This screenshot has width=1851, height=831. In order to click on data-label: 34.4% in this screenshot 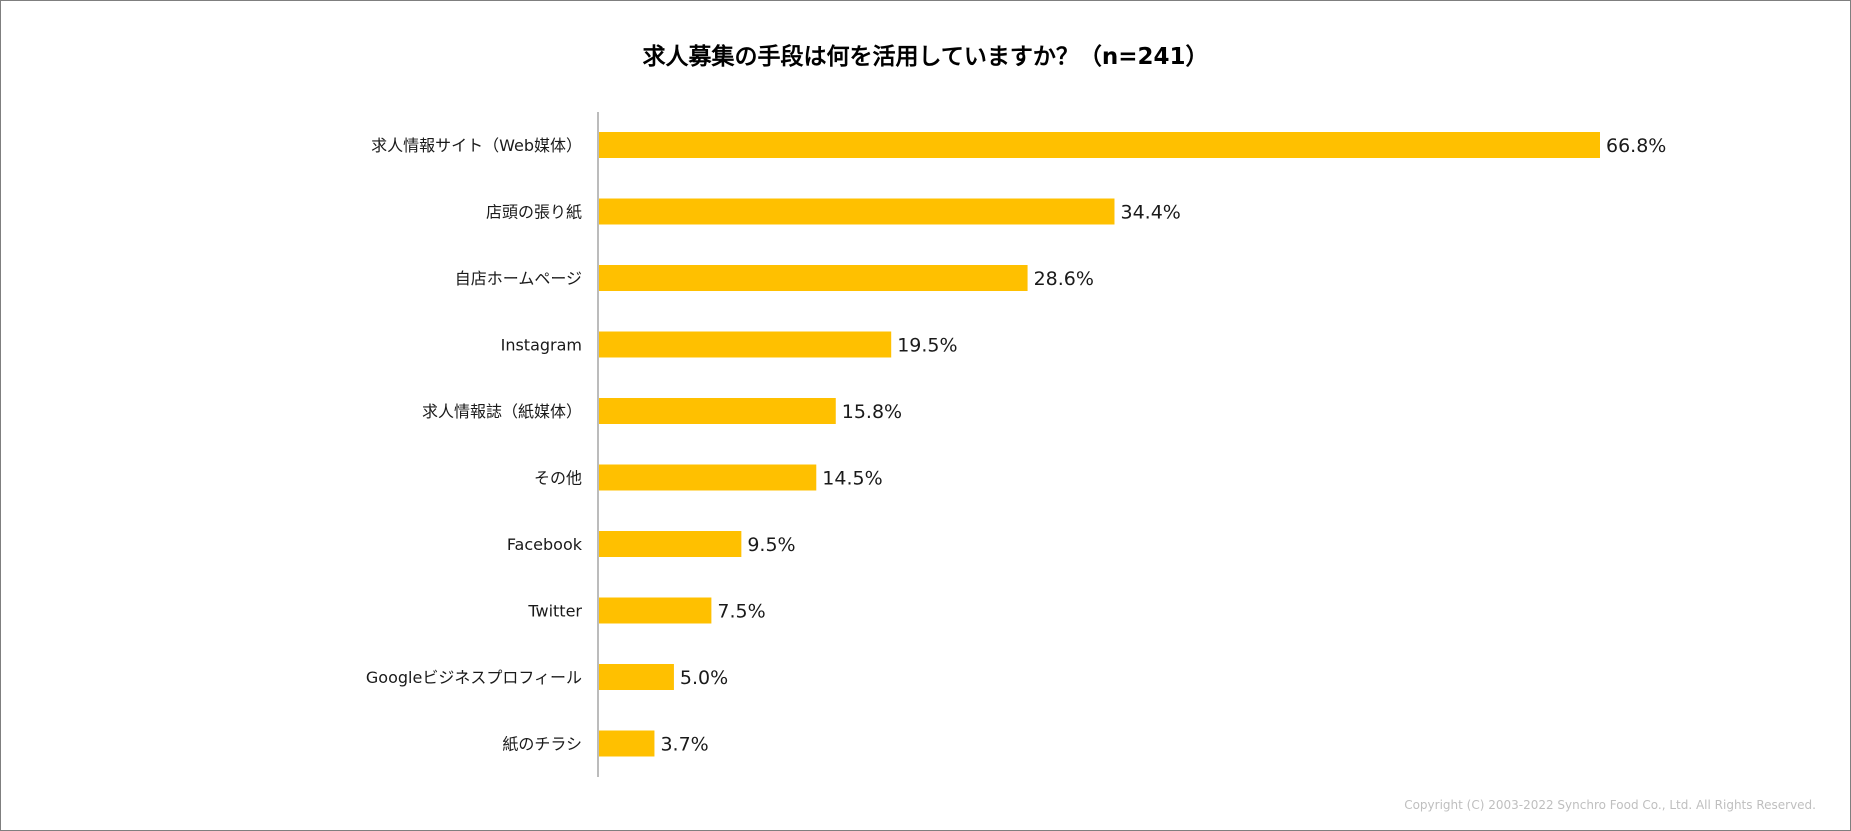, I will do `click(1150, 213)`.